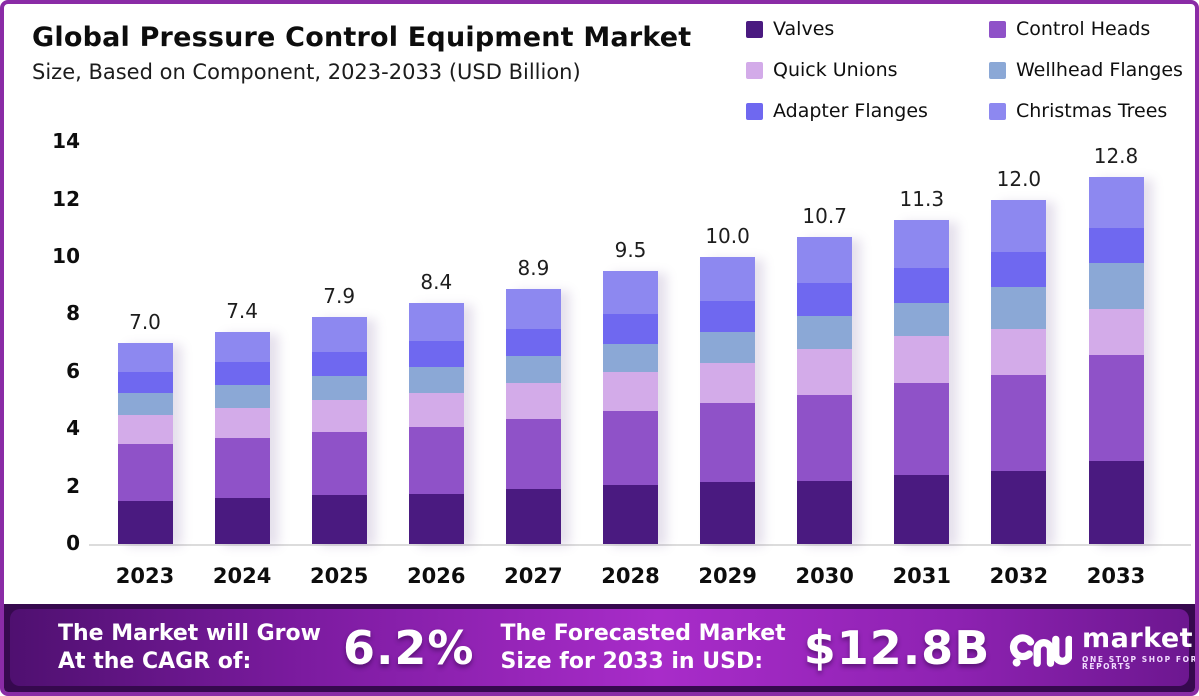 The image size is (1199, 696). Describe the element at coordinates (66, 198) in the screenshot. I see `y-tick-label: 12` at that location.